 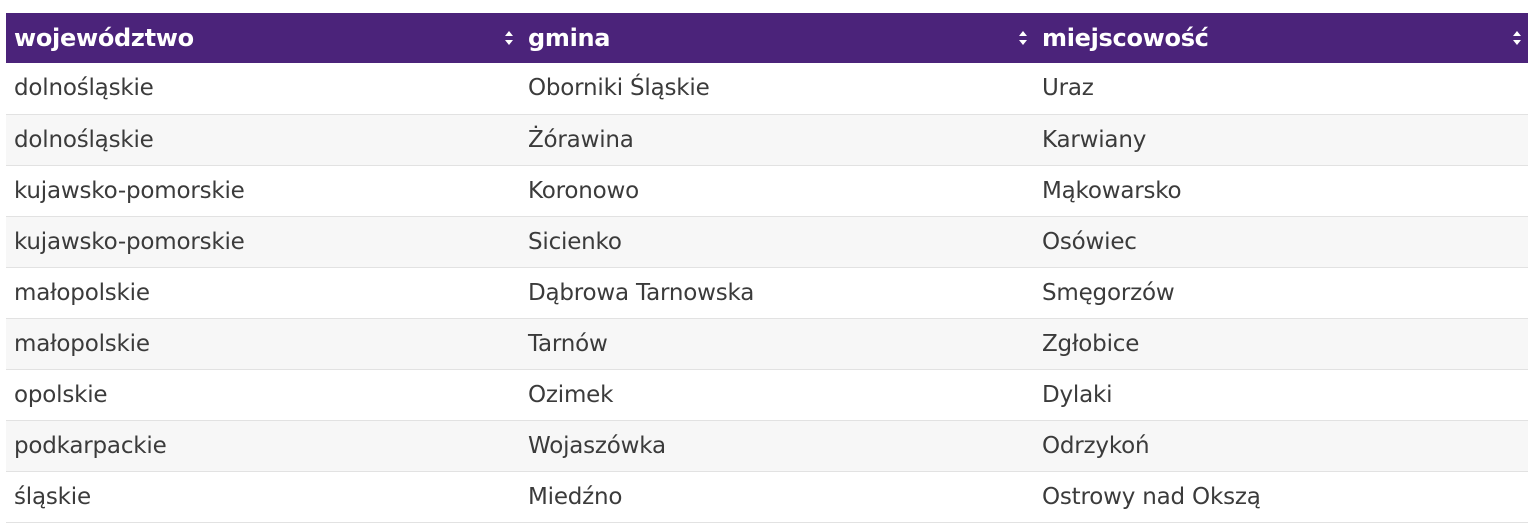 I want to click on cell-gmina: Dąbrowa Tarnowska, so click(x=641, y=292).